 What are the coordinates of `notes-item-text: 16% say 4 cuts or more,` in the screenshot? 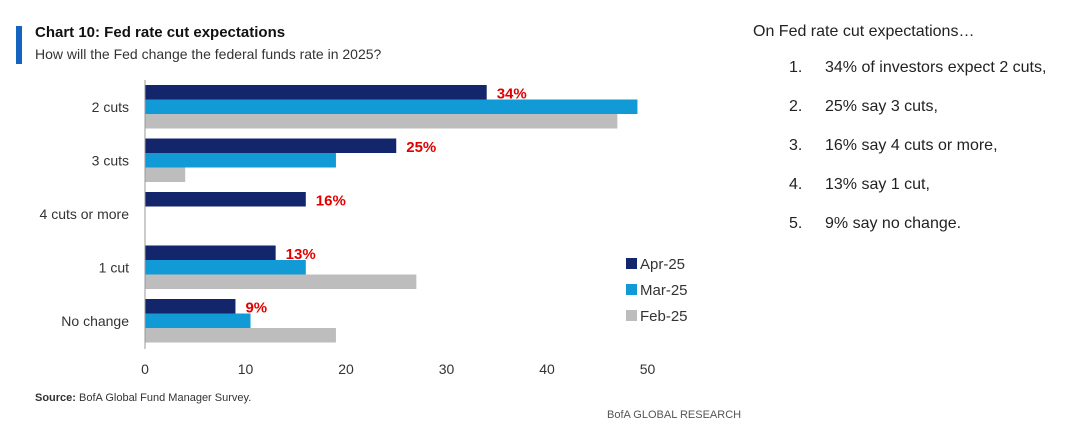 It's located at (911, 145).